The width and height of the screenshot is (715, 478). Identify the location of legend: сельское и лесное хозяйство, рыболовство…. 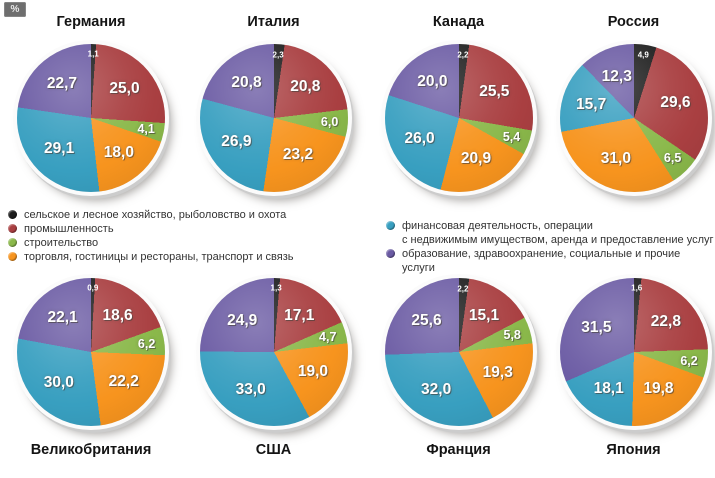
(357, 240).